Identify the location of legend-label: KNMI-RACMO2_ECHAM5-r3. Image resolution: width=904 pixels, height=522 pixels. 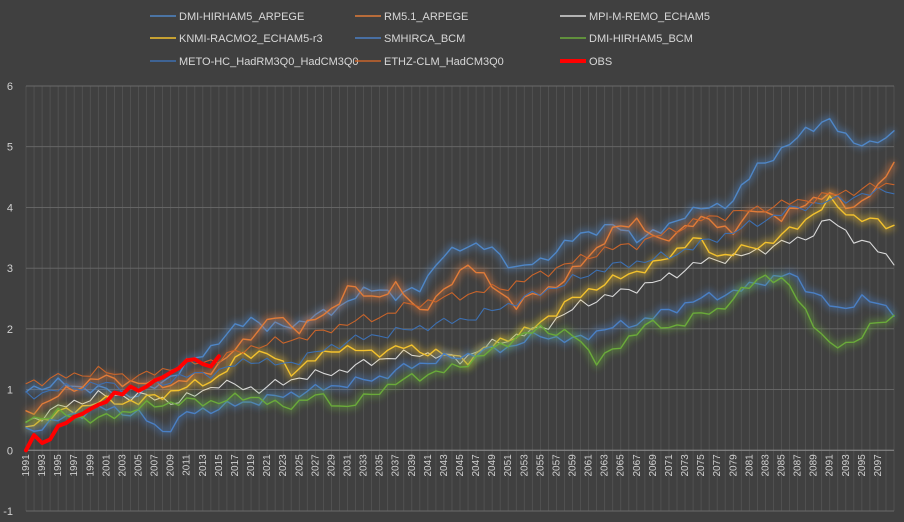
(251, 39).